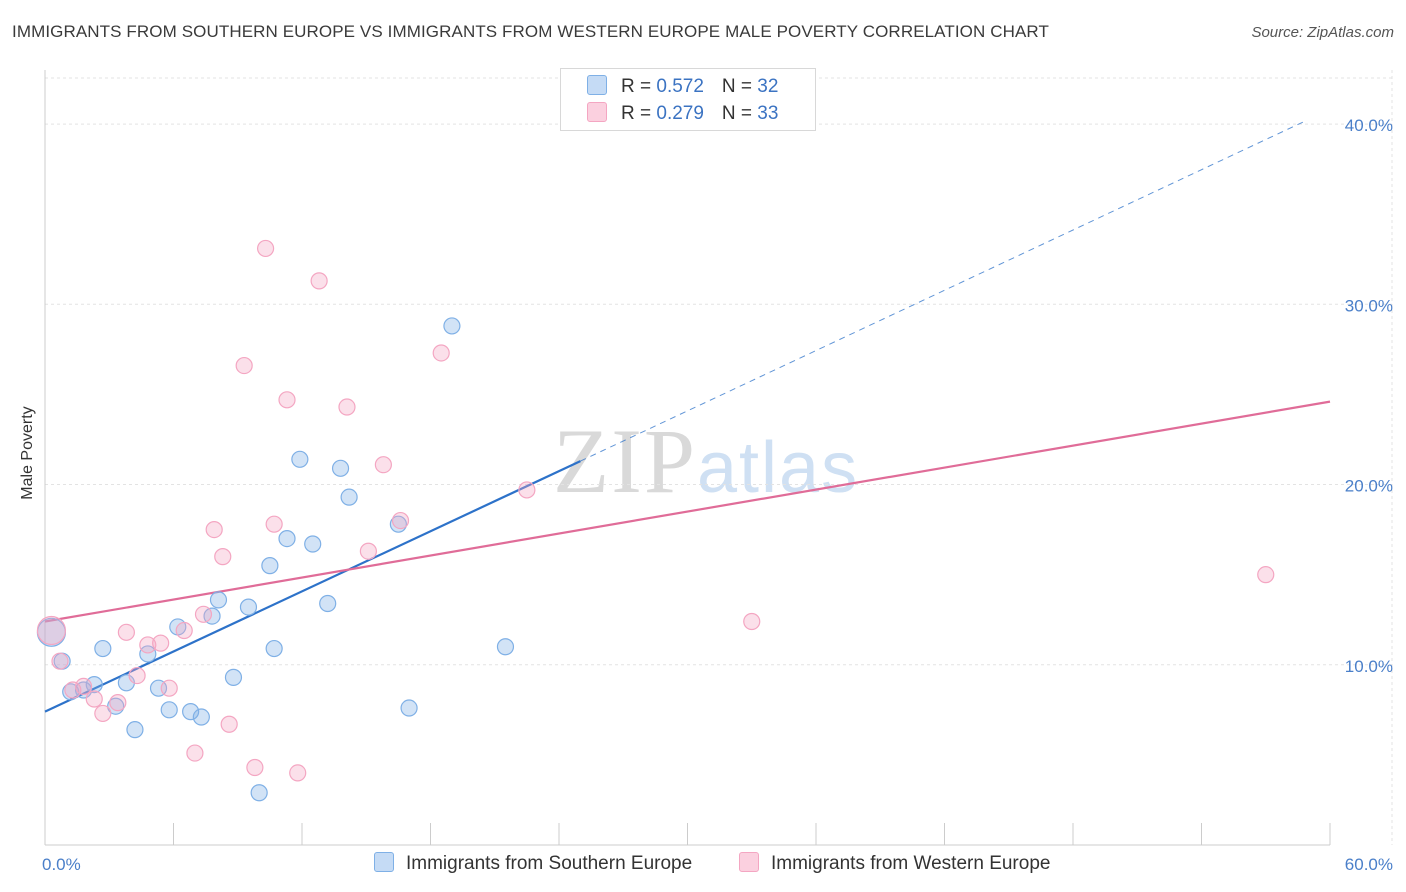 The height and width of the screenshot is (892, 1406). I want to click on bottom-legend-swatch-southern, so click(384, 862).